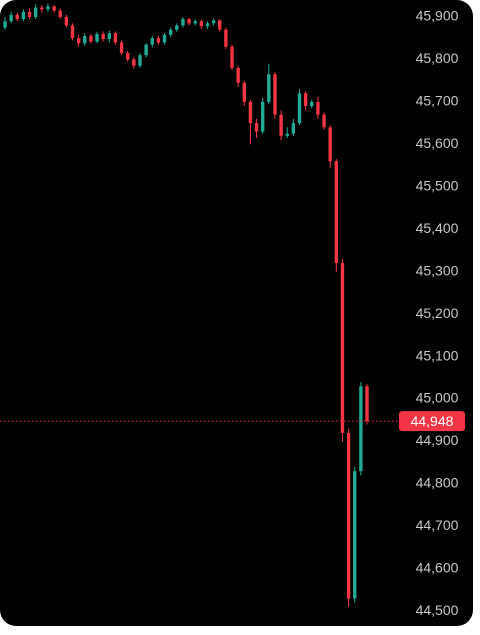 The width and height of the screenshot is (480, 635). Describe the element at coordinates (437, 483) in the screenshot. I see `y-tick-label: 44,800` at that location.